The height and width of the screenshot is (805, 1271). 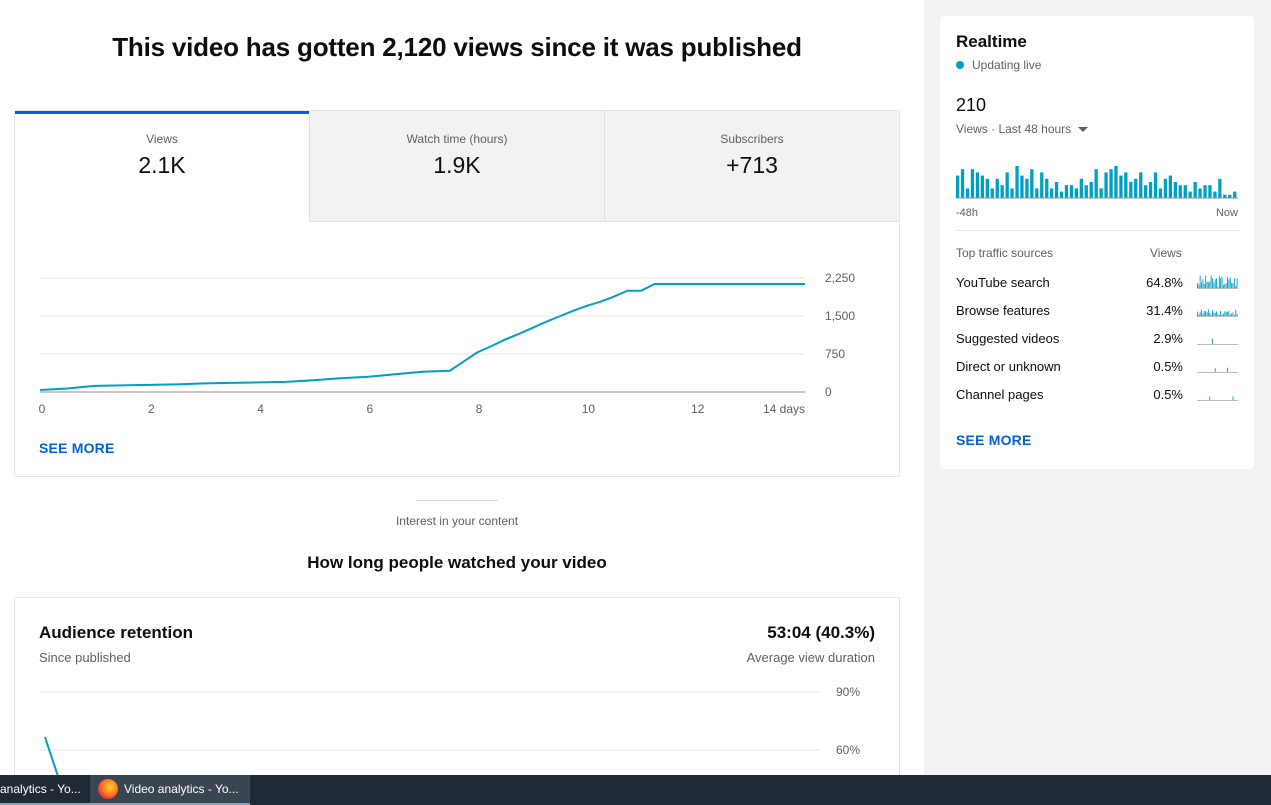 What do you see at coordinates (840, 316) in the screenshot?
I see `views-y-tick: 1,500` at bounding box center [840, 316].